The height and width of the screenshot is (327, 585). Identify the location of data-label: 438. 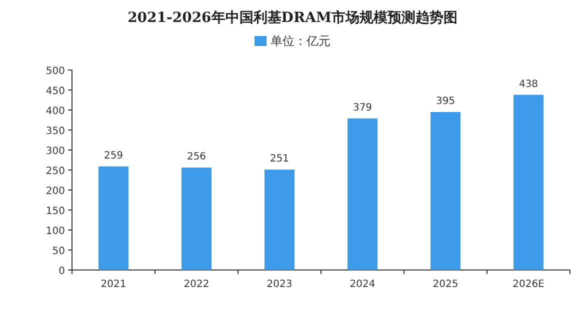
(528, 84).